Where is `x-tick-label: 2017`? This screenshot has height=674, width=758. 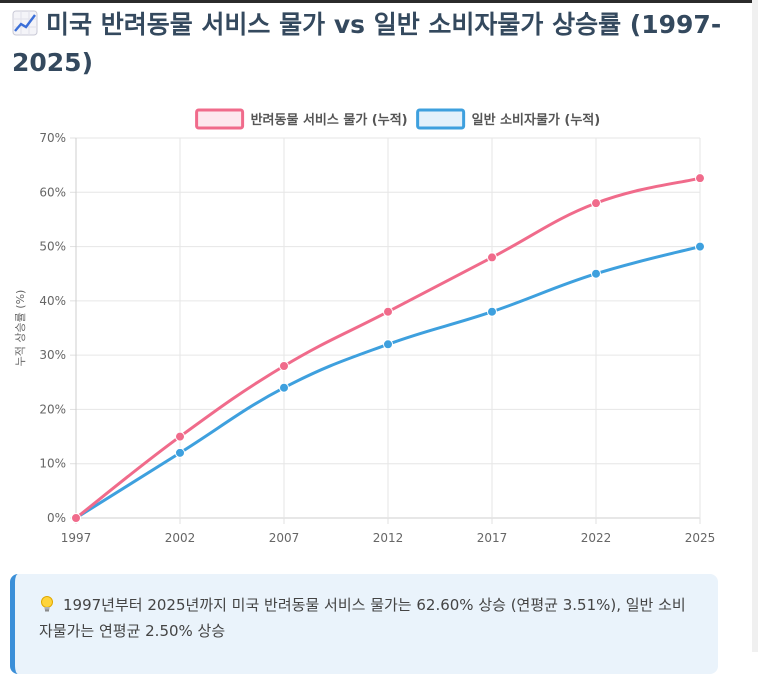 x-tick-label: 2017 is located at coordinates (492, 538).